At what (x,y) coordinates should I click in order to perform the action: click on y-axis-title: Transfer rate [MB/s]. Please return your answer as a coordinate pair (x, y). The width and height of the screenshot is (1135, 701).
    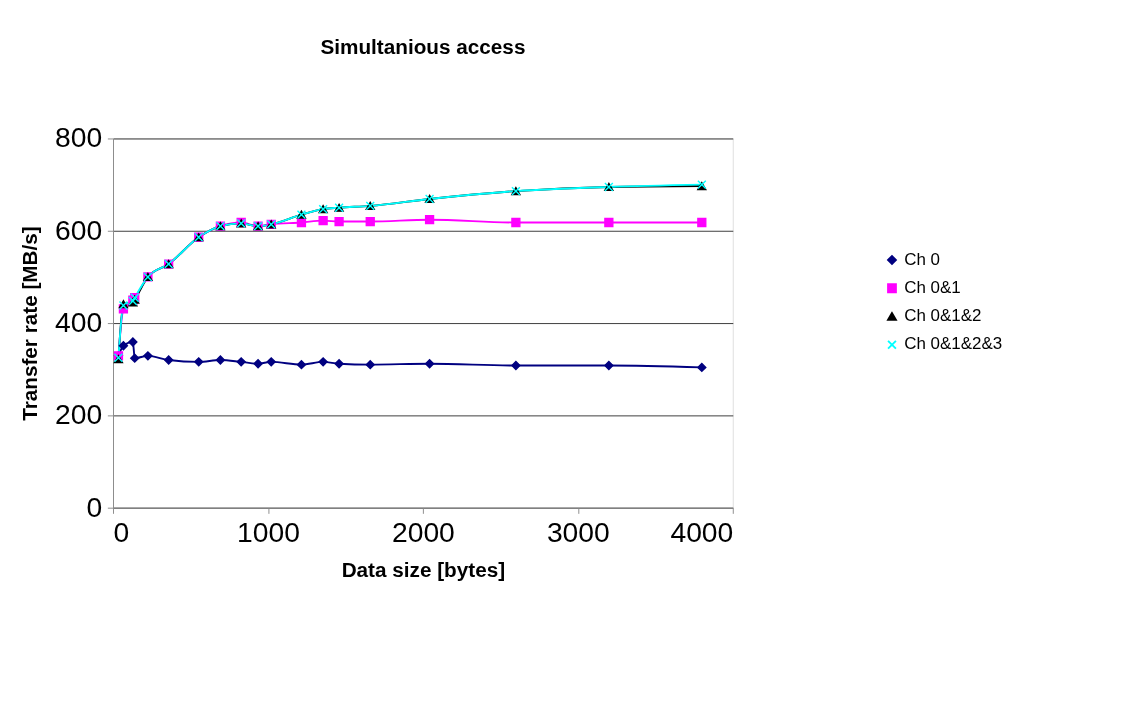
    Looking at the image, I should click on (30, 323).